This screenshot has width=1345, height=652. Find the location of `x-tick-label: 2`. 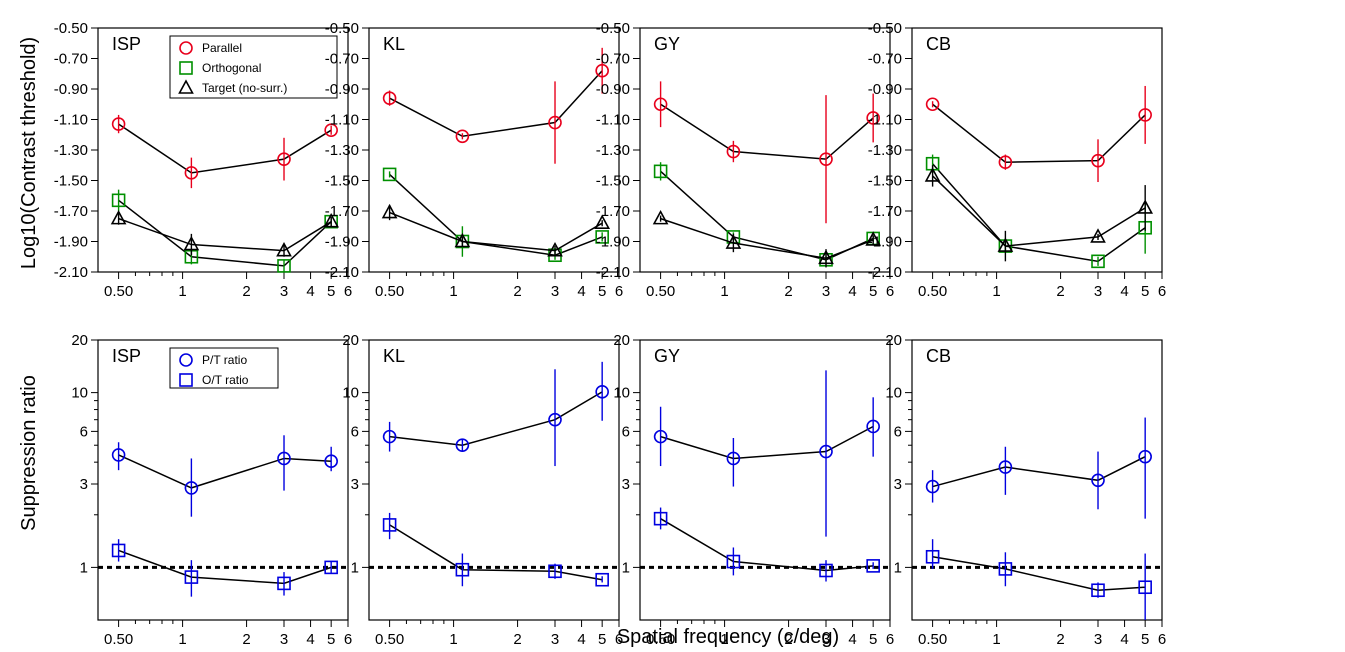

x-tick-label: 2 is located at coordinates (788, 639).